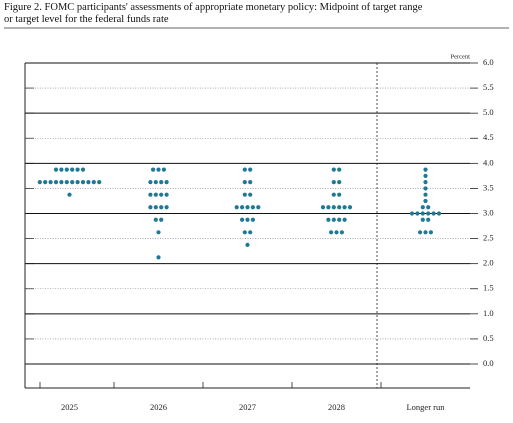 This screenshot has width=513, height=423. I want to click on y-tick-label: 2.5, so click(488, 238).